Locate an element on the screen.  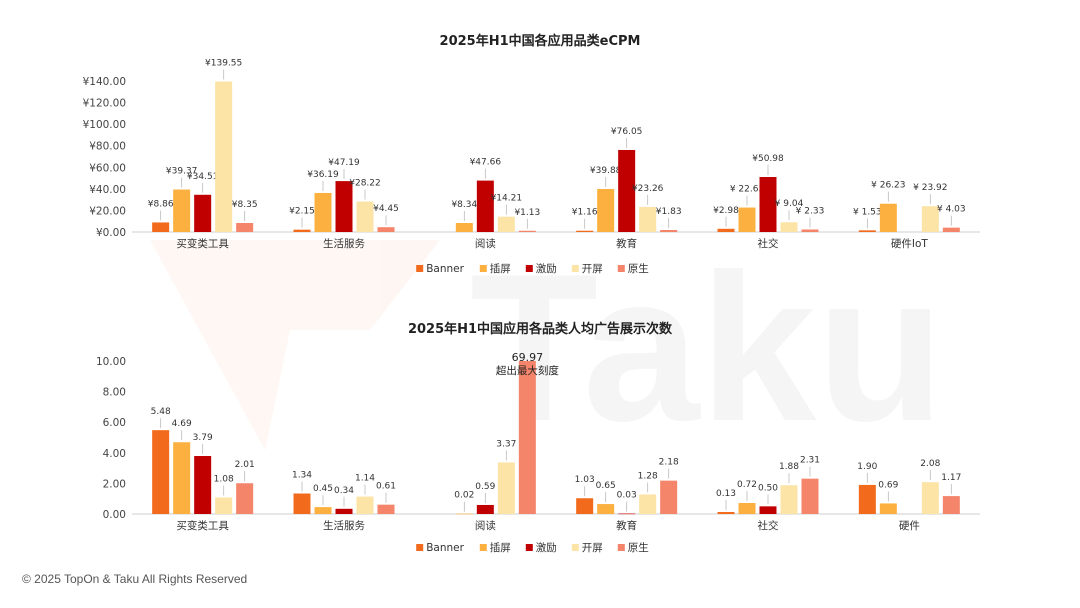
data-label: ¥47.19 is located at coordinates (344, 163).